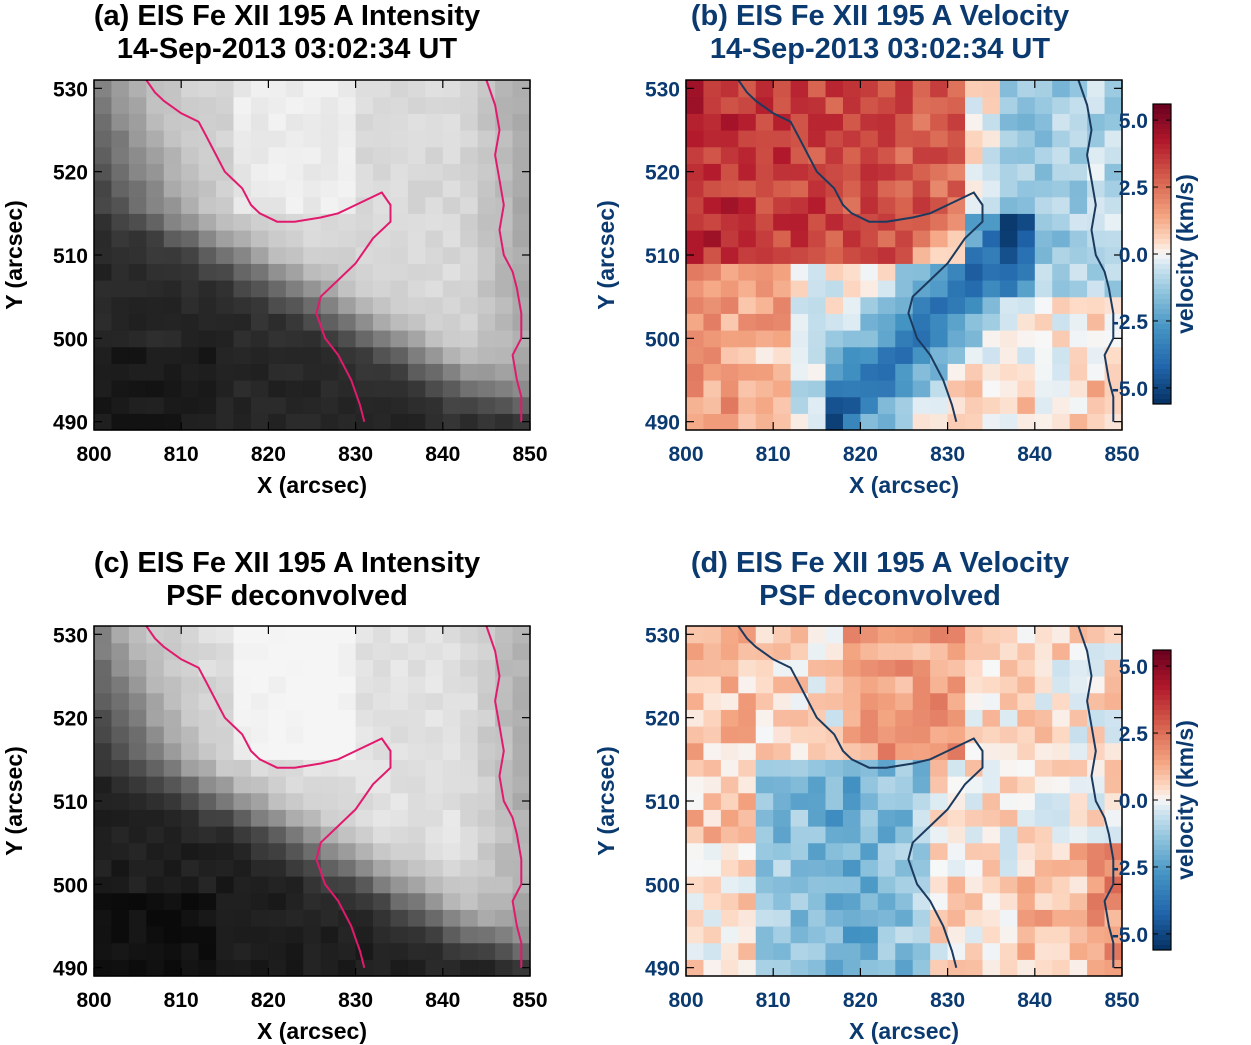 This screenshot has width=1251, height=1045. I want to click on heatmap-cells, so click(312, 801).